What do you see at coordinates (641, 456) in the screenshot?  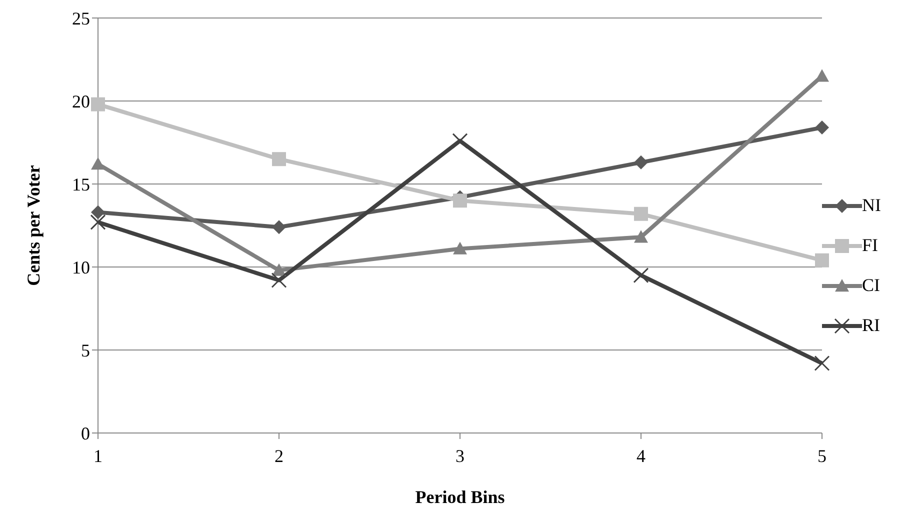 I see `x-tick-label: 4` at bounding box center [641, 456].